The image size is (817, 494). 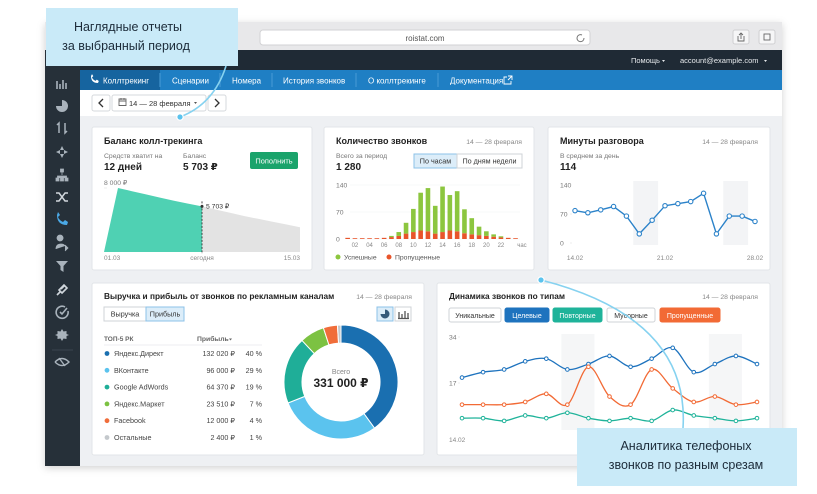 I want to click on donut-center-label: Всего, so click(x=341, y=372).